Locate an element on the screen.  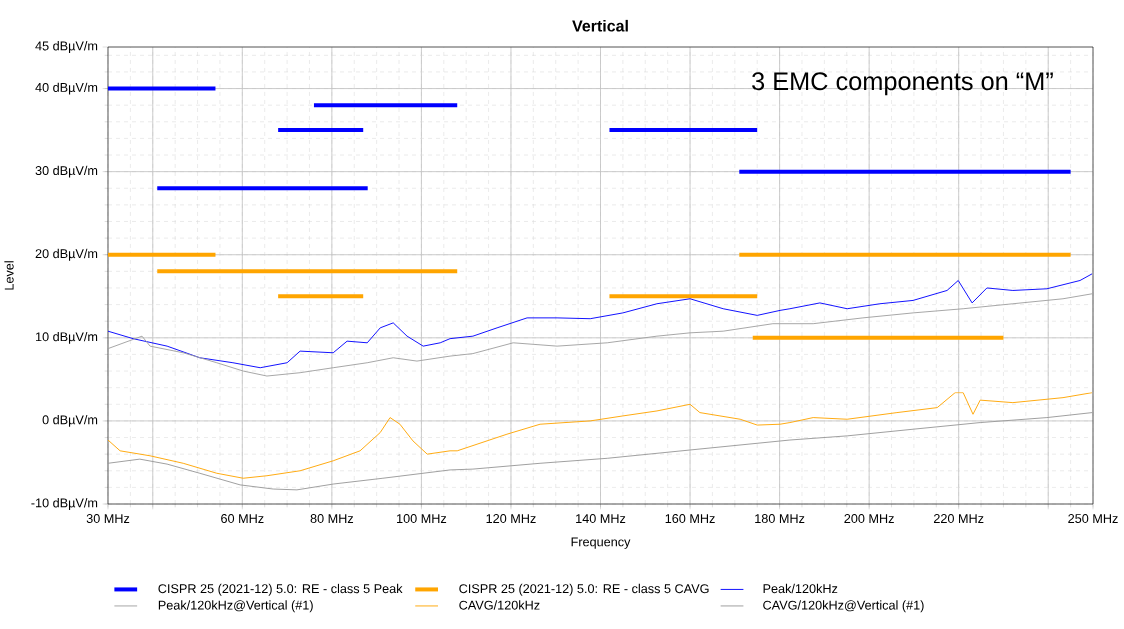
x-tick-label: 140 MHz is located at coordinates (601, 519).